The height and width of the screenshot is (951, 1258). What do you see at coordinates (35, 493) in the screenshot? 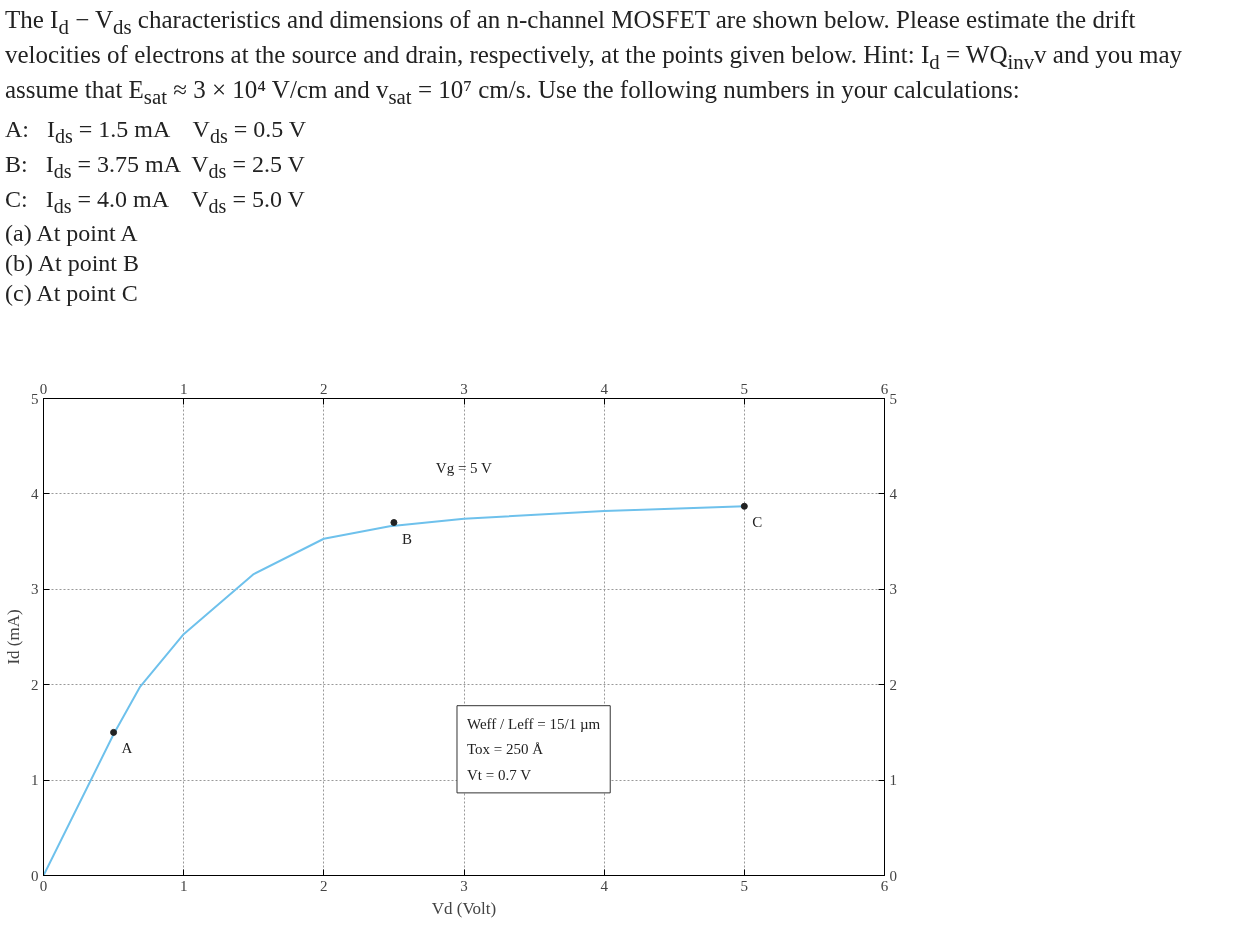
I see `y-tick-label: 4` at bounding box center [35, 493].